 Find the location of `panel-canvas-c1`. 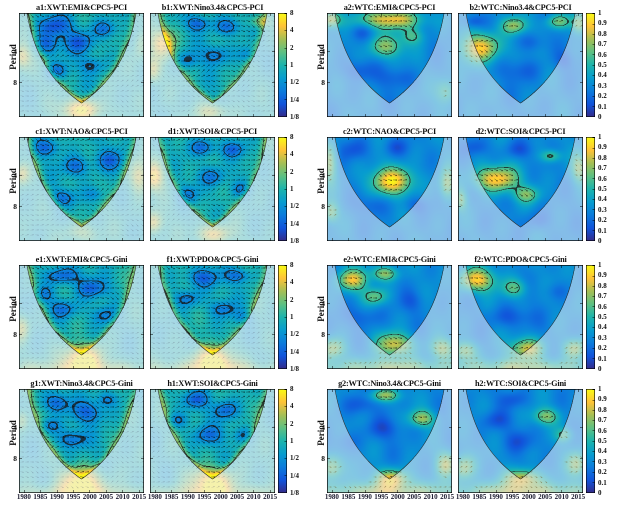

panel-canvas-c1 is located at coordinates (81, 189).